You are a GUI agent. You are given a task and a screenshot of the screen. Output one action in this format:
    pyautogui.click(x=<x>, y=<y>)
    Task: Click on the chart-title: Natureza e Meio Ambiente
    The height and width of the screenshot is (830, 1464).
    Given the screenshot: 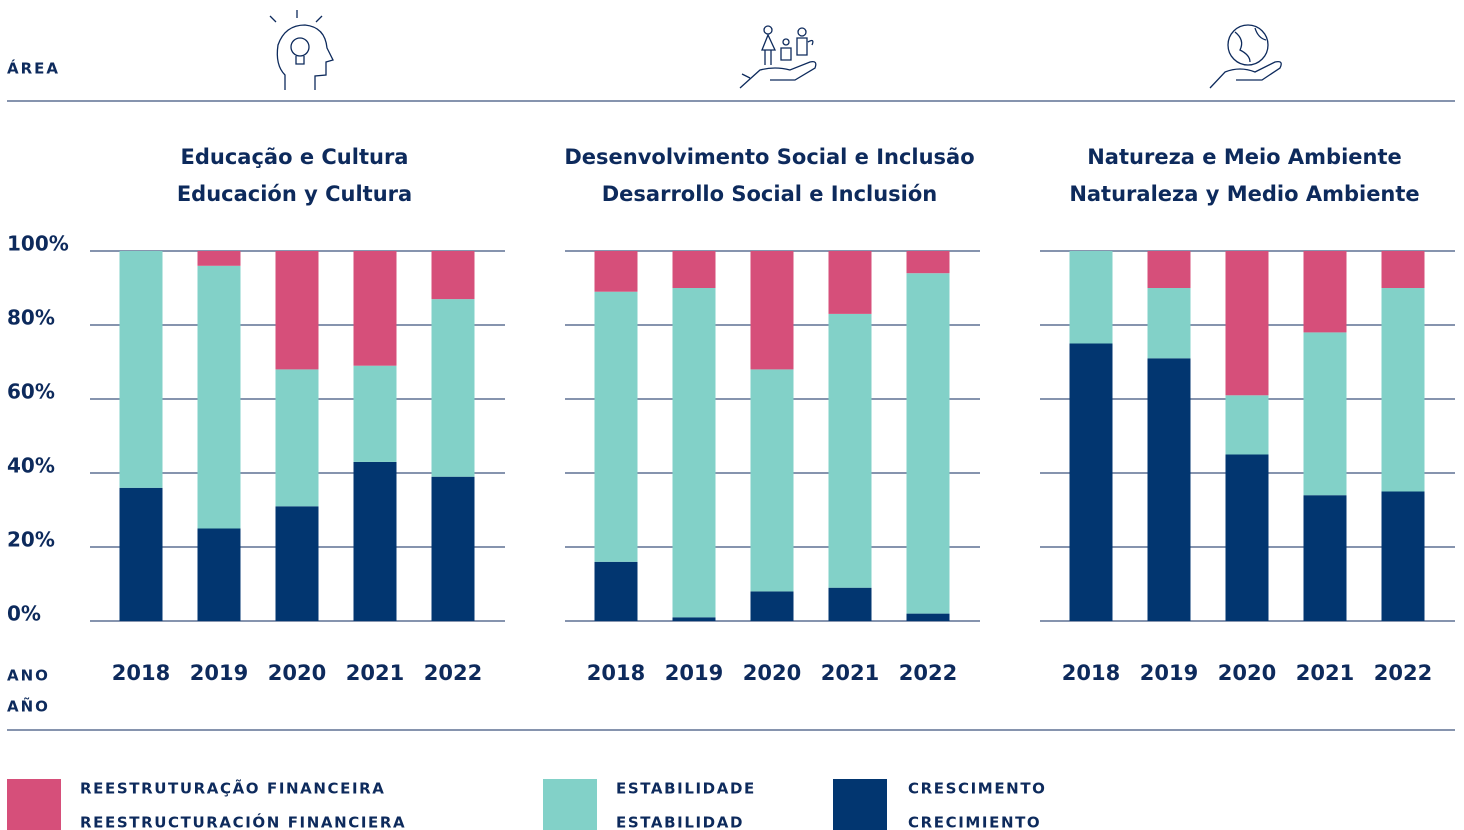 What is the action you would take?
    pyautogui.click(x=1244, y=157)
    